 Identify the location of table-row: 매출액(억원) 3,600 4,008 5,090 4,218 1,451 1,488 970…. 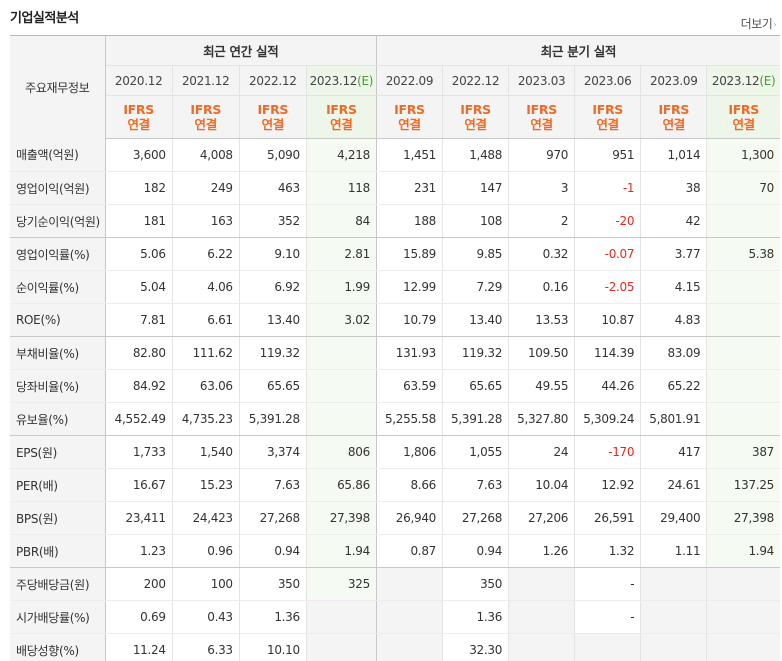
(395, 155).